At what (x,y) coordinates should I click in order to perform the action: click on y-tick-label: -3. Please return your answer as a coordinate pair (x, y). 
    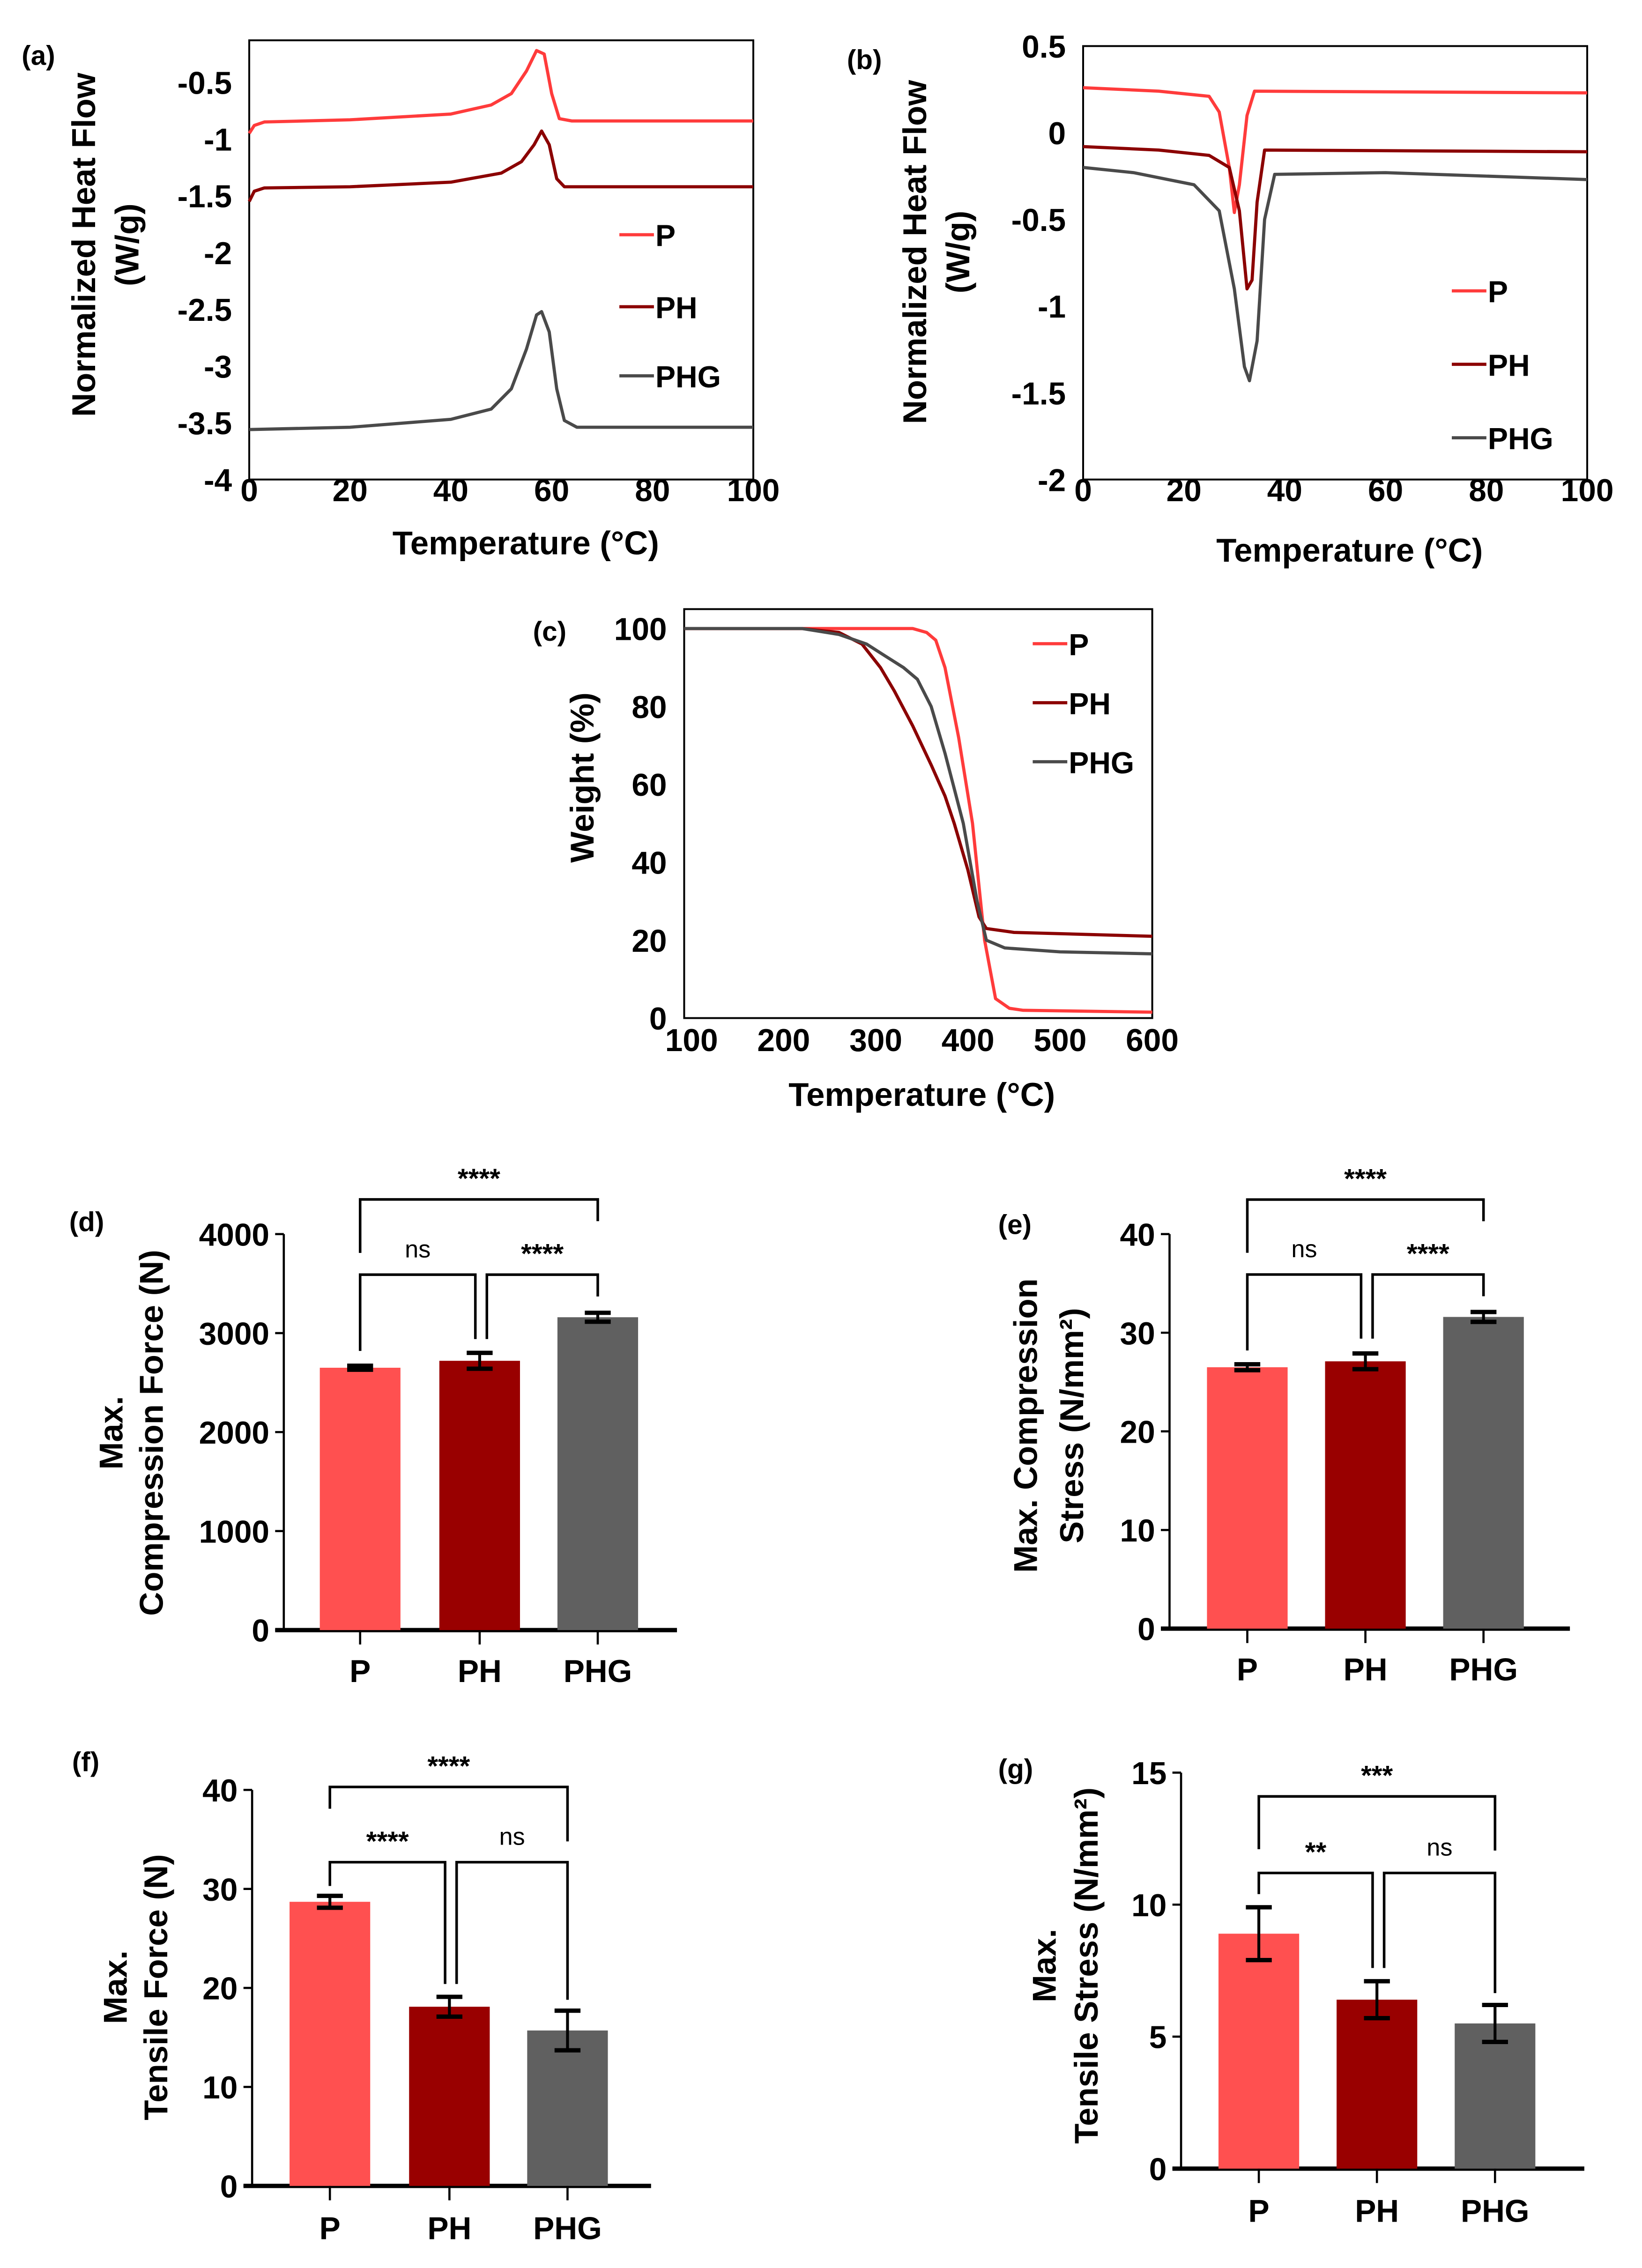
    Looking at the image, I should click on (218, 367).